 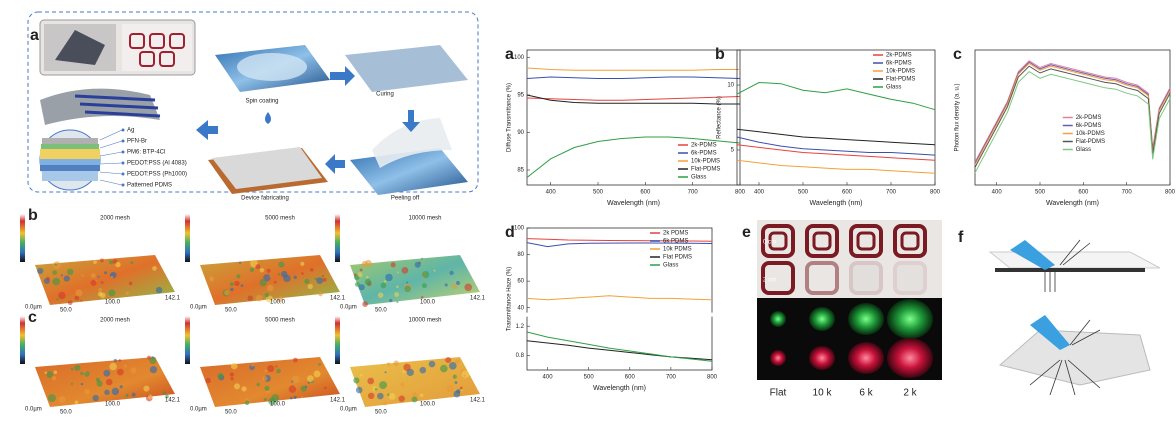 I want to click on layer-label: PEDOT:PSS (Al 4083), so click(x=157, y=164).